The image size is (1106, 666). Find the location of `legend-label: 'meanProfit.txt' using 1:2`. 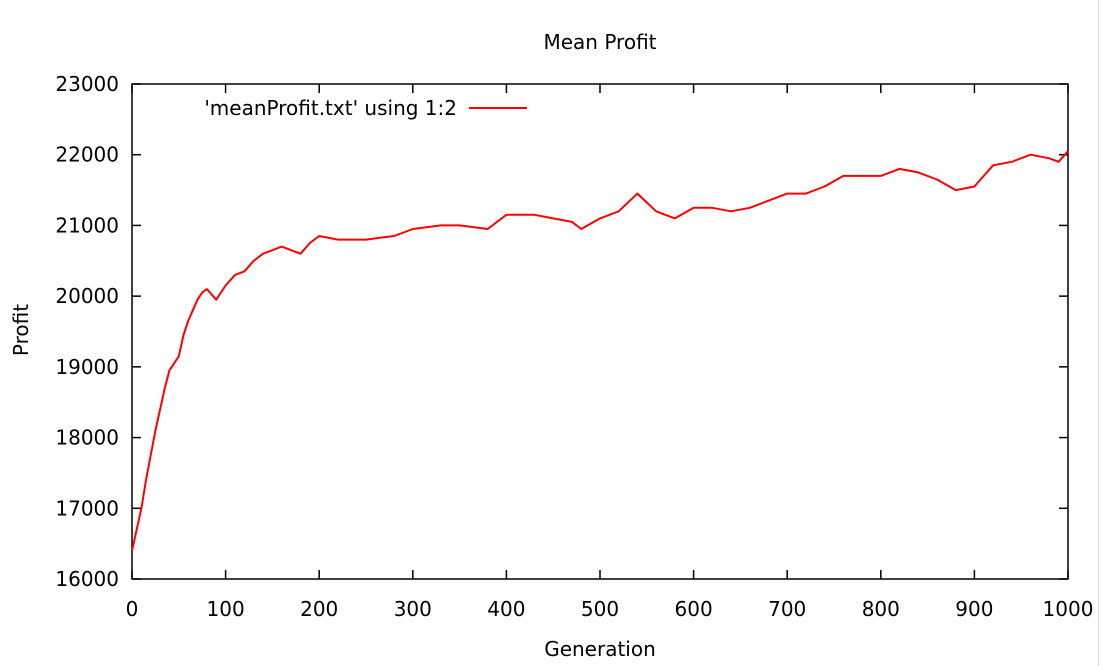

legend-label: 'meanProfit.txt' using 1:2 is located at coordinates (330, 108).